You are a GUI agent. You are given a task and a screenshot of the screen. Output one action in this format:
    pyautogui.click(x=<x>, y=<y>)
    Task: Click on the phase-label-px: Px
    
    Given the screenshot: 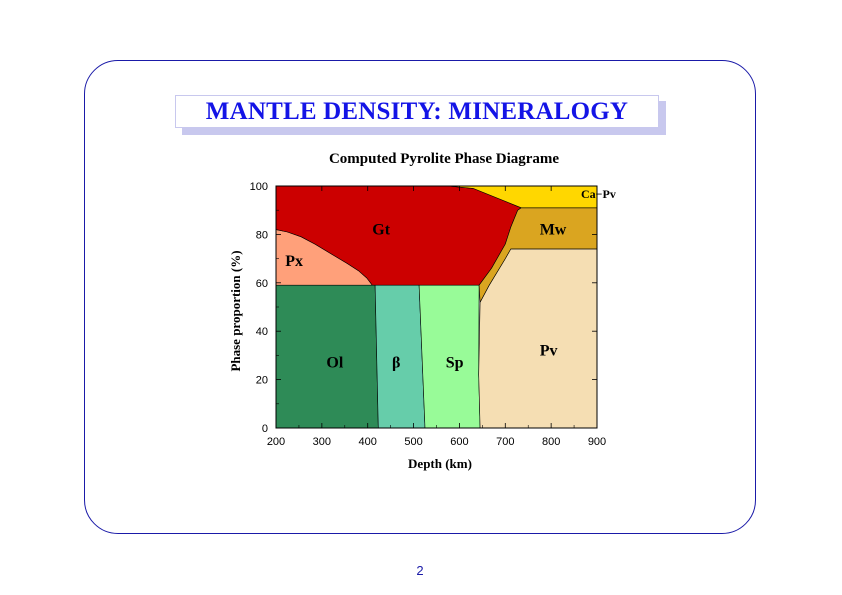 What is the action you would take?
    pyautogui.click(x=294, y=261)
    